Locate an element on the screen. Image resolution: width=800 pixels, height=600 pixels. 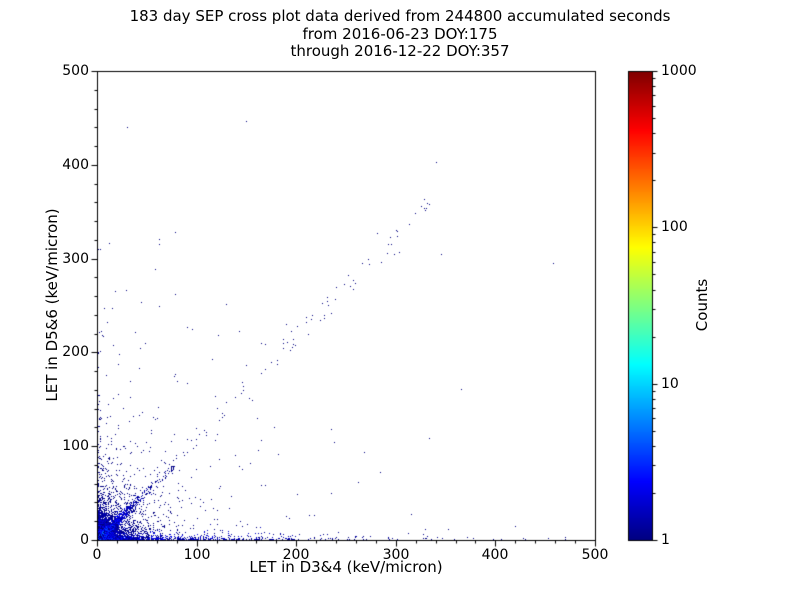
y-tick-label: 500 is located at coordinates (75, 71).